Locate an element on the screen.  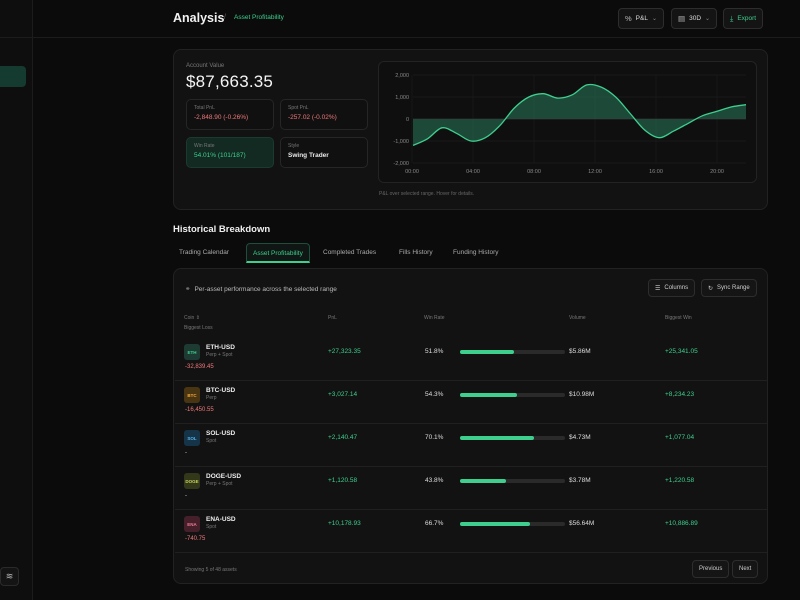
tab-trading-calendar: Trading Calendar is located at coordinates (204, 252).